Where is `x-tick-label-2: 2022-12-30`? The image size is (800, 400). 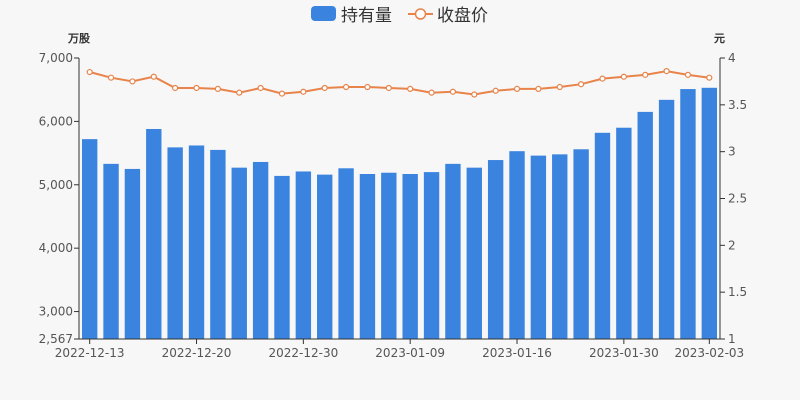
x-tick-label-2: 2022-12-30 is located at coordinates (303, 353).